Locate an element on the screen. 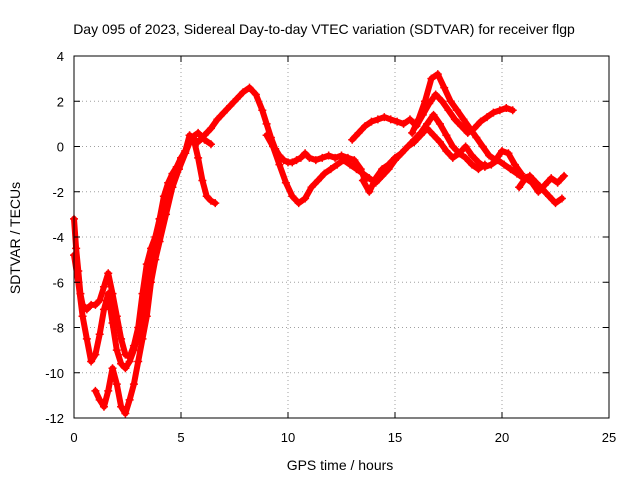 The height and width of the screenshot is (480, 640). x-tick-label: 15 is located at coordinates (395, 437).